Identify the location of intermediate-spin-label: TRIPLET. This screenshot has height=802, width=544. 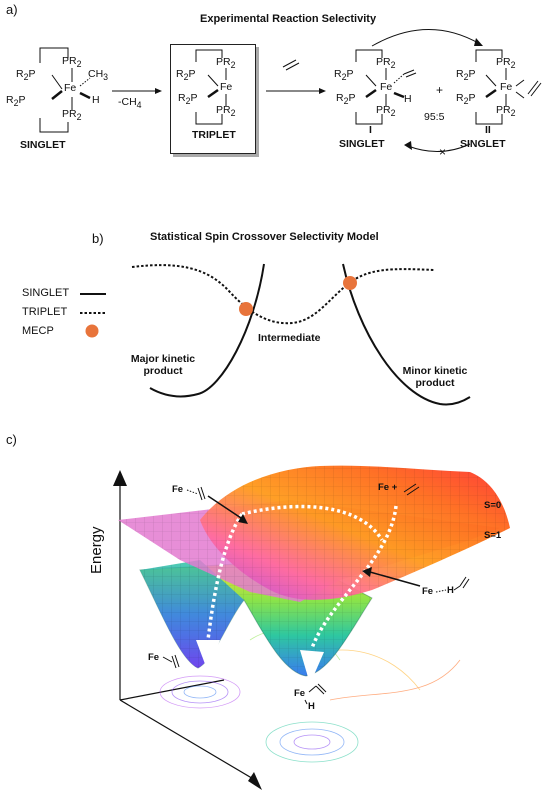
(214, 135).